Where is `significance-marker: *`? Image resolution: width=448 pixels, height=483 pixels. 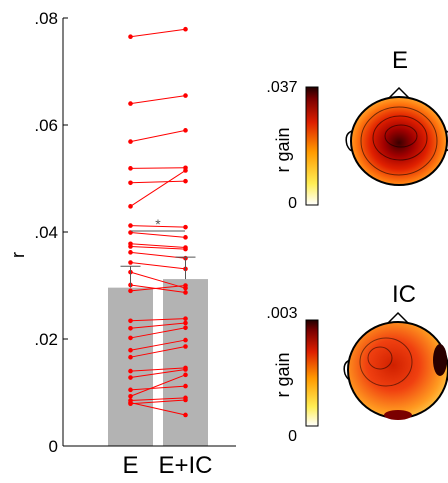 significance-marker: * is located at coordinates (158, 224).